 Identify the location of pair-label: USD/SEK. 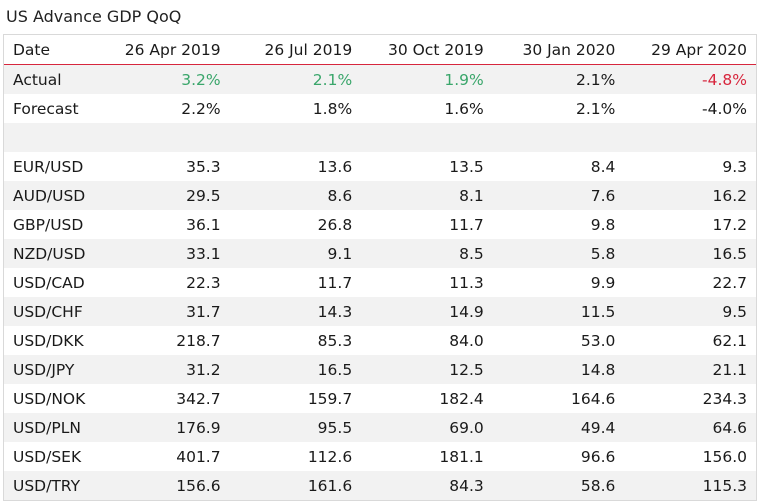
(47, 456).